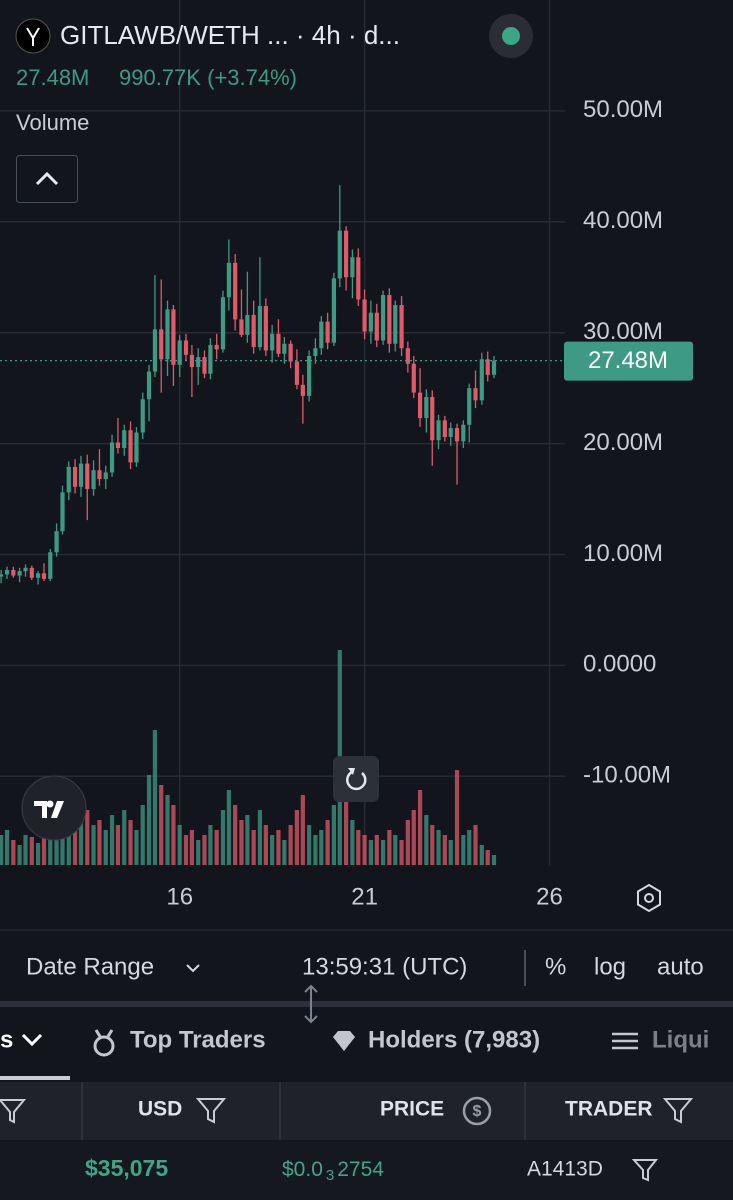 The height and width of the screenshot is (1200, 733). What do you see at coordinates (198, 1039) in the screenshot?
I see `tab-top-traders: Top Traders` at bounding box center [198, 1039].